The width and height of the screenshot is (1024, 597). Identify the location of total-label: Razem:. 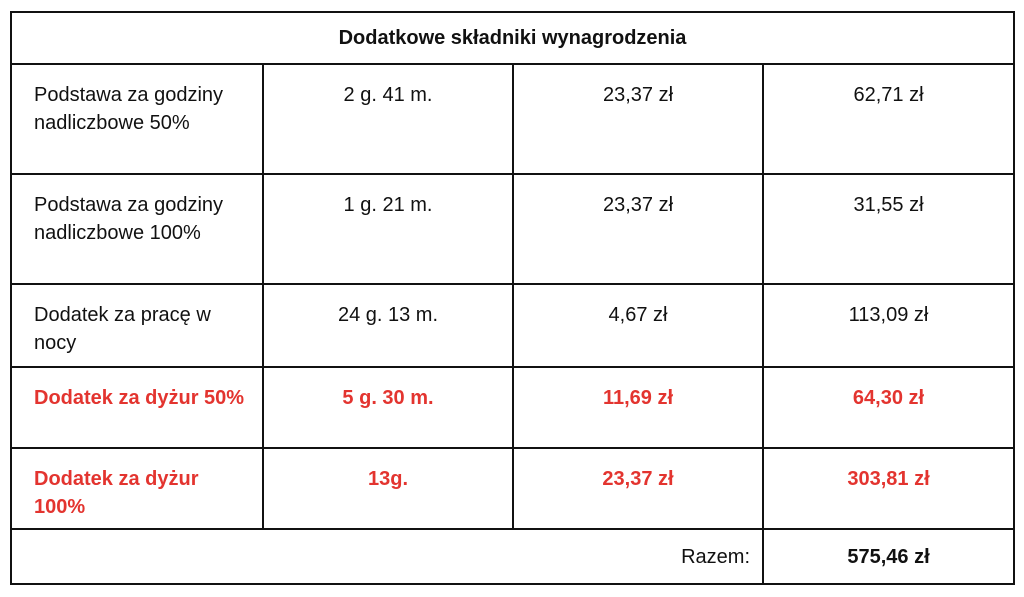
(387, 556).